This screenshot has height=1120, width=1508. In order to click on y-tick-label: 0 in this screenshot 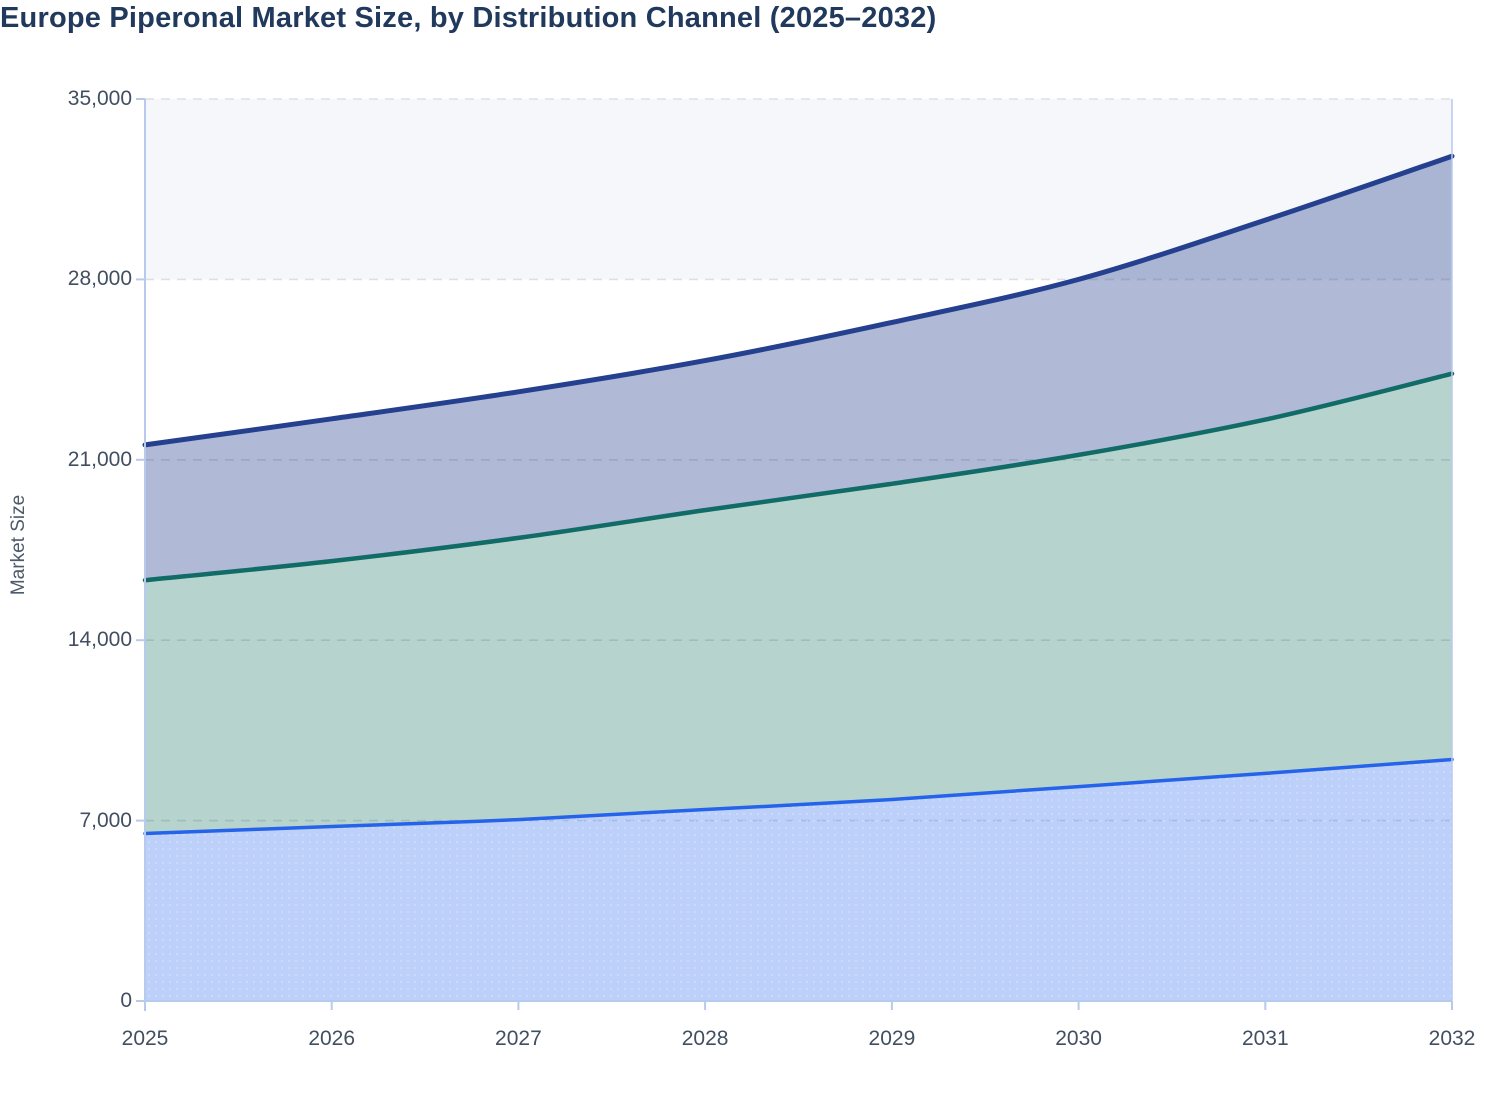, I will do `click(126, 1000)`.